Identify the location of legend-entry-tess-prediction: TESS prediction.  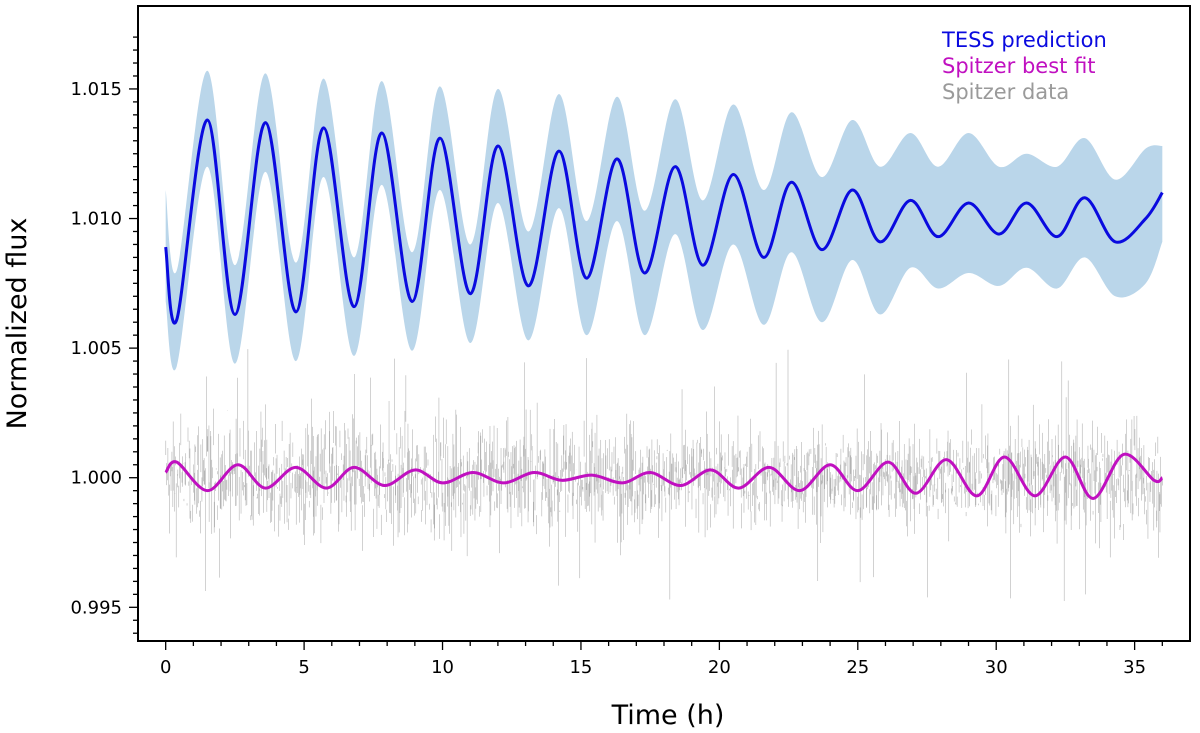
(1024, 40).